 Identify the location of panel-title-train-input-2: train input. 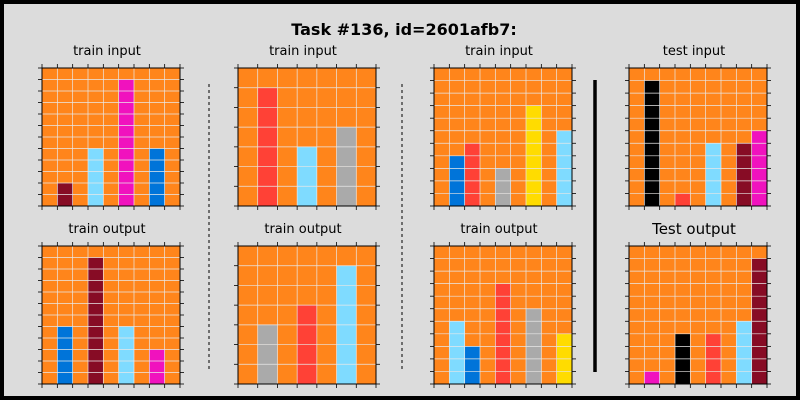
(303, 51).